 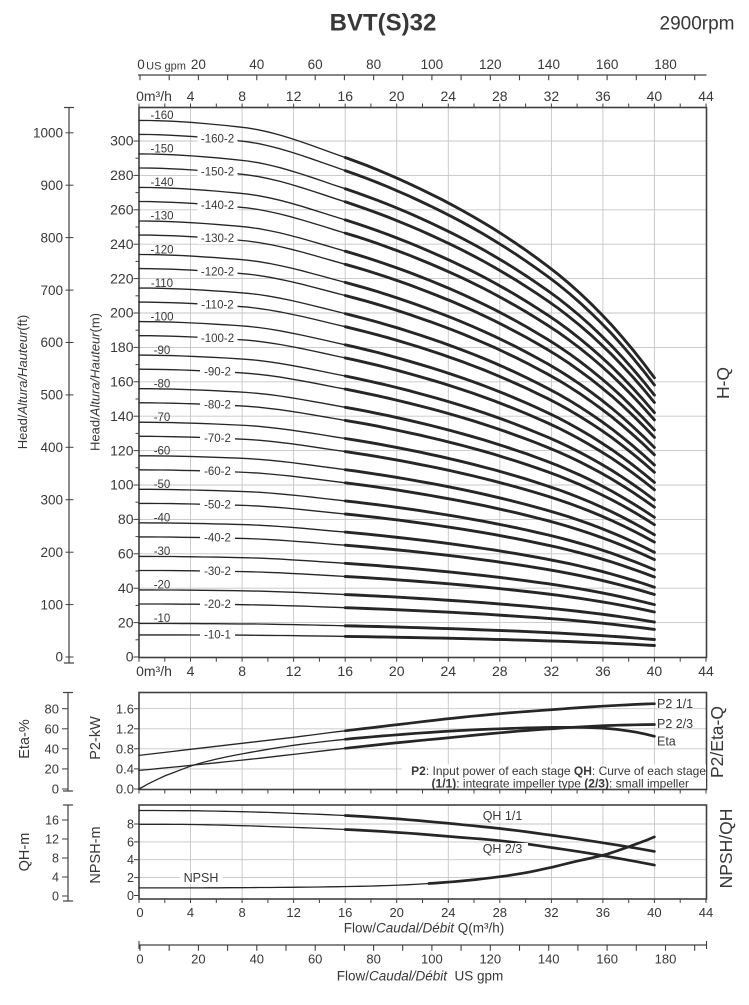 What do you see at coordinates (162, 418) in the screenshot?
I see `svg-text: -70` at bounding box center [162, 418].